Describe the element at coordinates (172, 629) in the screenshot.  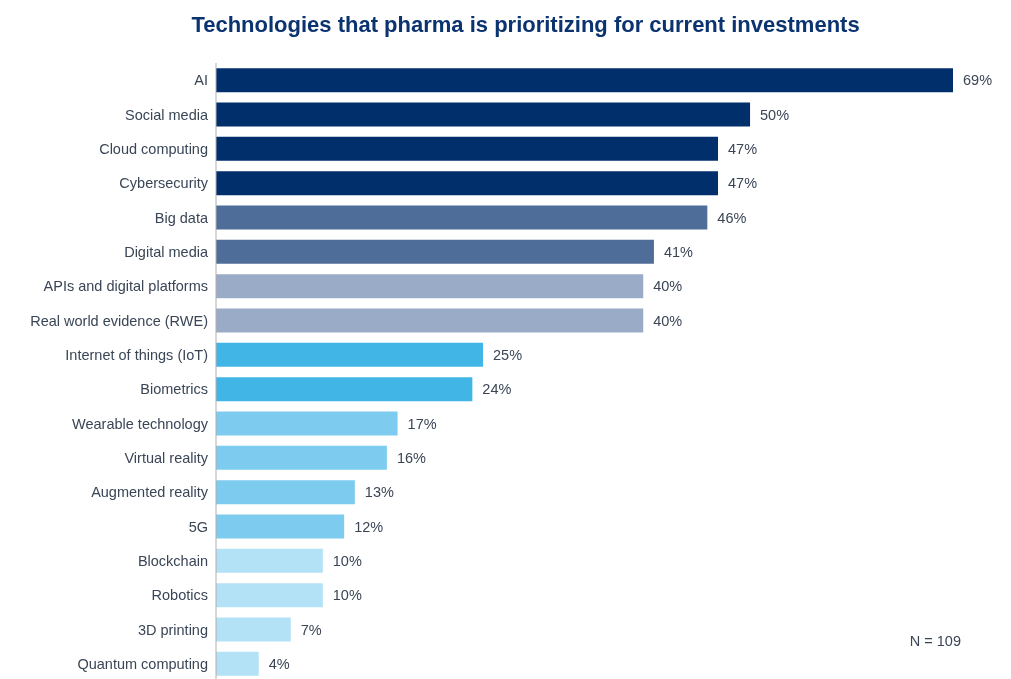
I see `y-tick-label: 3D printing` at that location.